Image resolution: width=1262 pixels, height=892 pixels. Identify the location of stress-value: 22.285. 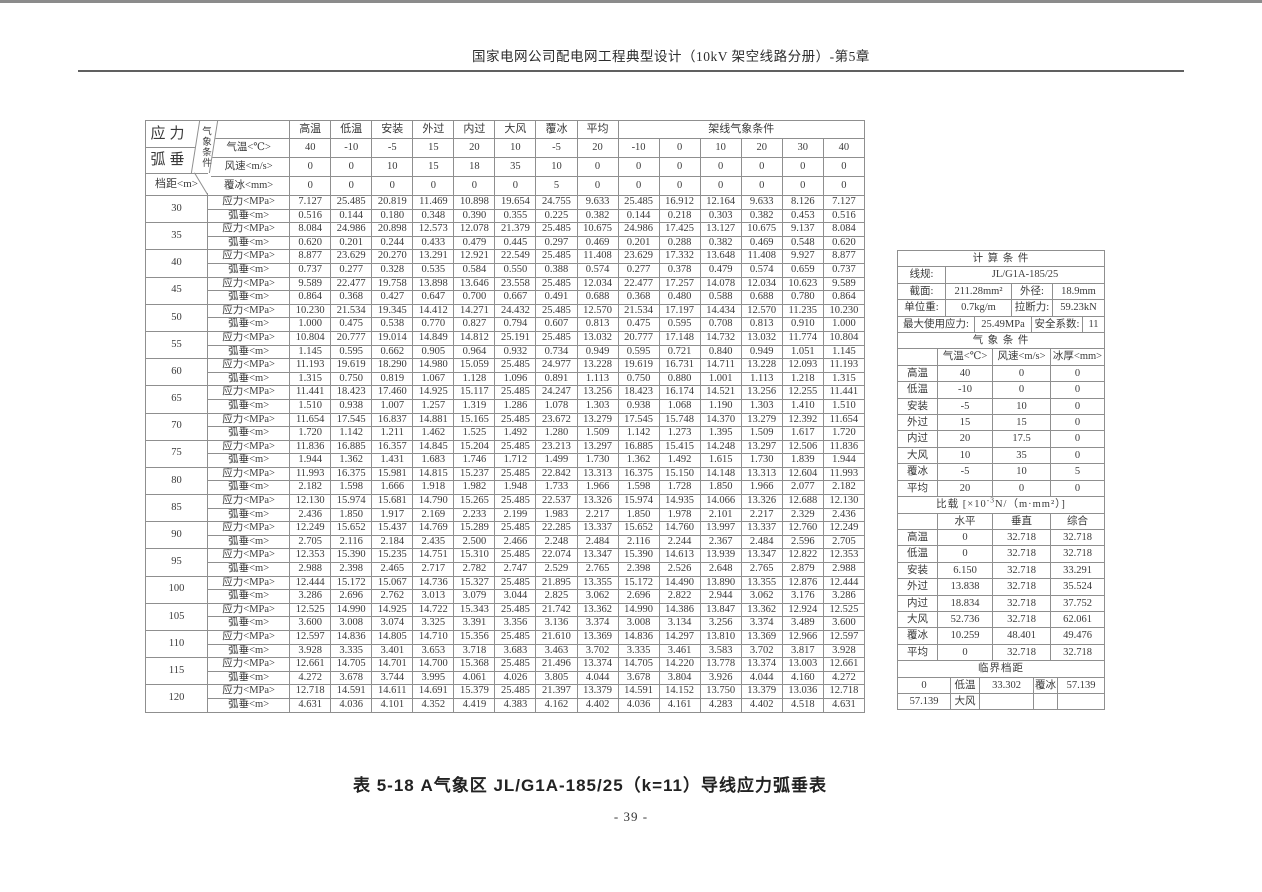
(556, 528).